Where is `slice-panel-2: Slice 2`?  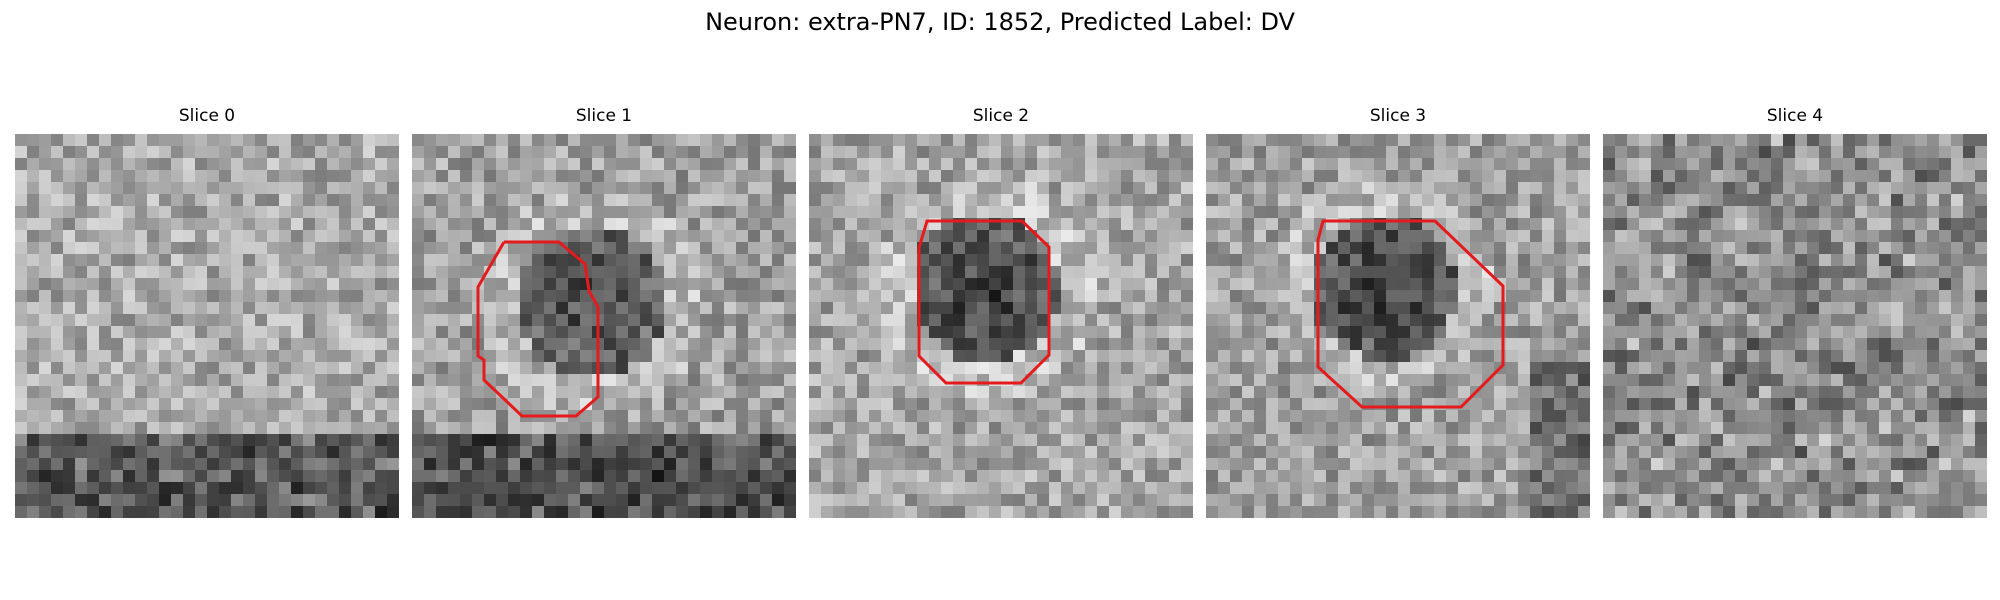
slice-panel-2: Slice 2 is located at coordinates (1001, 312).